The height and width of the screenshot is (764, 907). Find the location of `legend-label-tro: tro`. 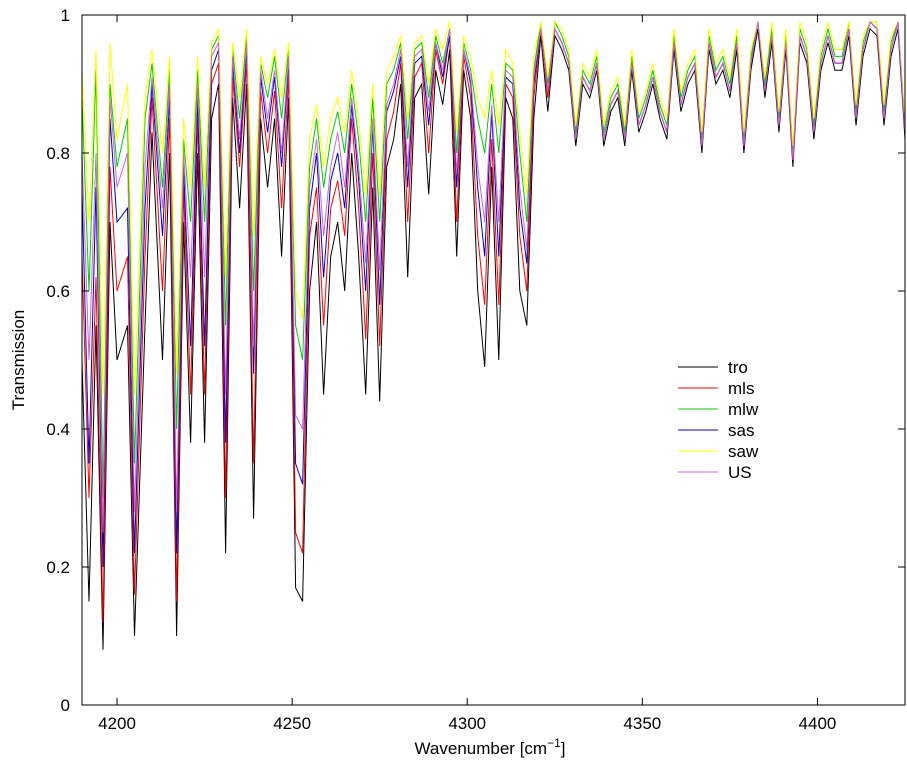

legend-label-tro: tro is located at coordinates (738, 367).